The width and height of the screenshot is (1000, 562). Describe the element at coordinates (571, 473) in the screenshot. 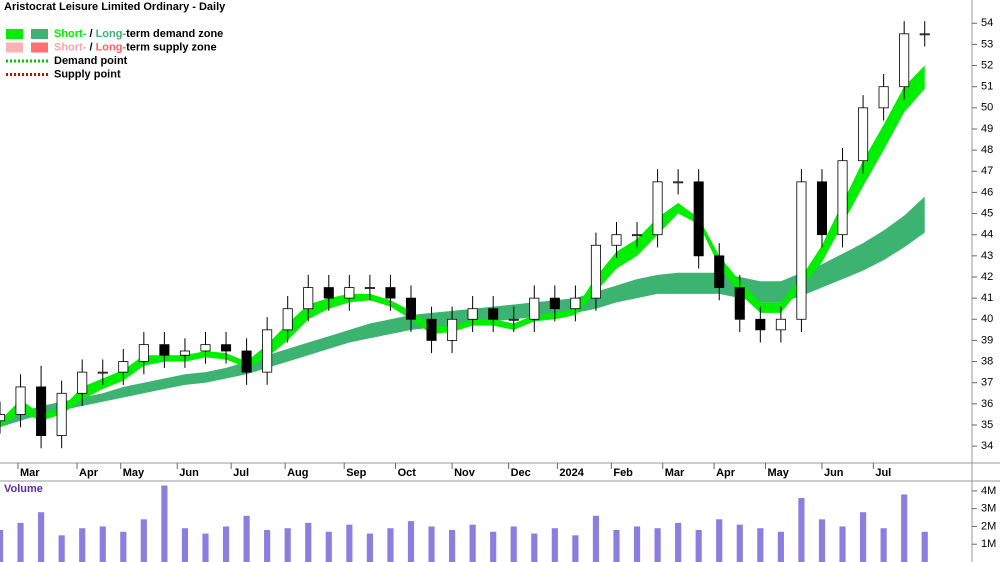

I see `x-tick-label: 2024` at that location.